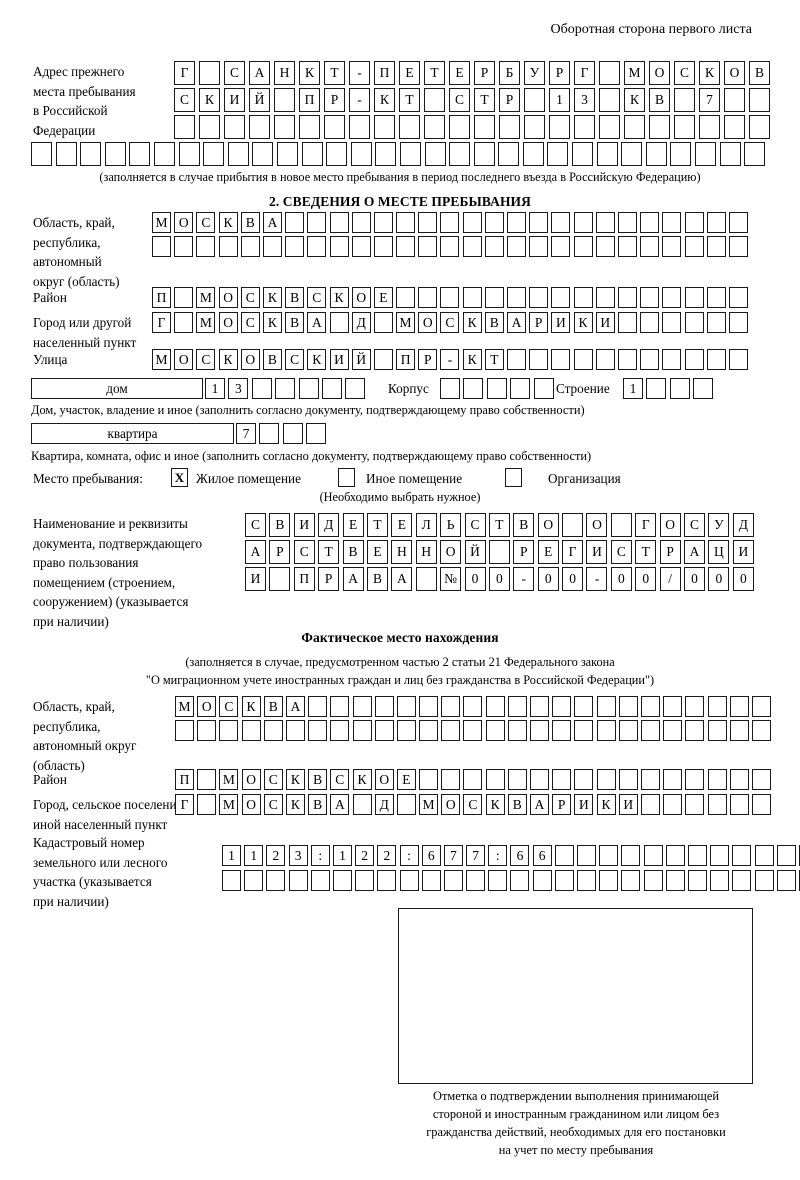  What do you see at coordinates (451, 525) in the screenshot?
I see `grid-cell: Ь` at bounding box center [451, 525].